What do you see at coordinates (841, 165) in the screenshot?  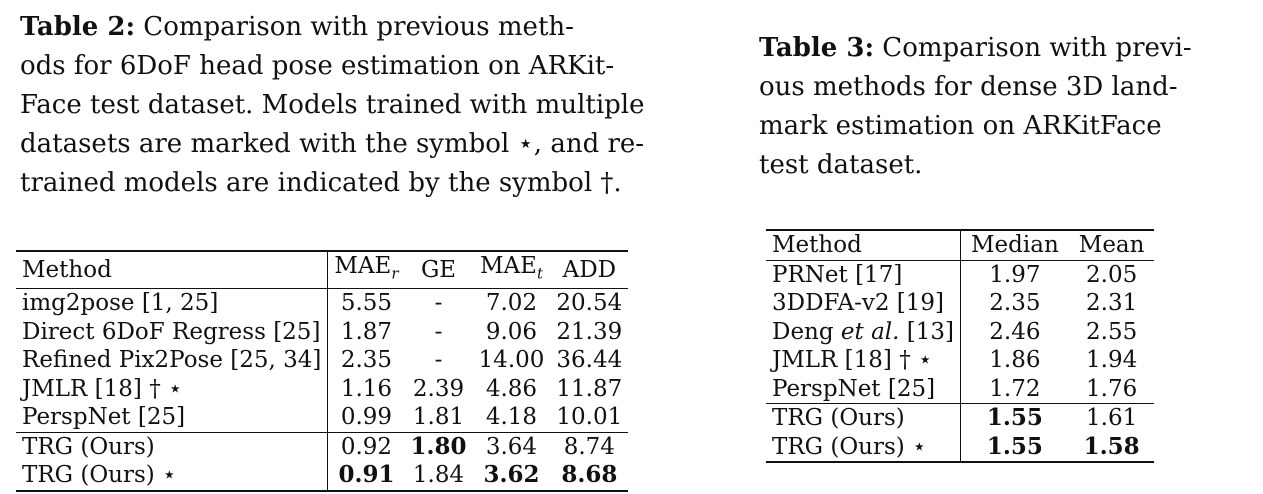 I see `caption-line: test dataset.` at bounding box center [841, 165].